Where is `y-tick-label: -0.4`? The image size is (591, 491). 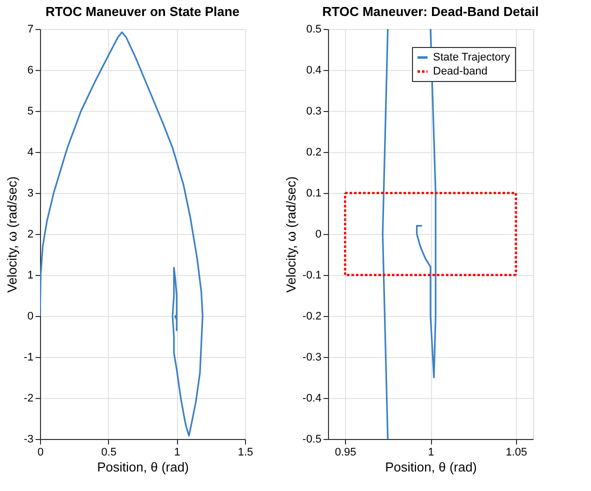 y-tick-label: -0.4 is located at coordinates (312, 398).